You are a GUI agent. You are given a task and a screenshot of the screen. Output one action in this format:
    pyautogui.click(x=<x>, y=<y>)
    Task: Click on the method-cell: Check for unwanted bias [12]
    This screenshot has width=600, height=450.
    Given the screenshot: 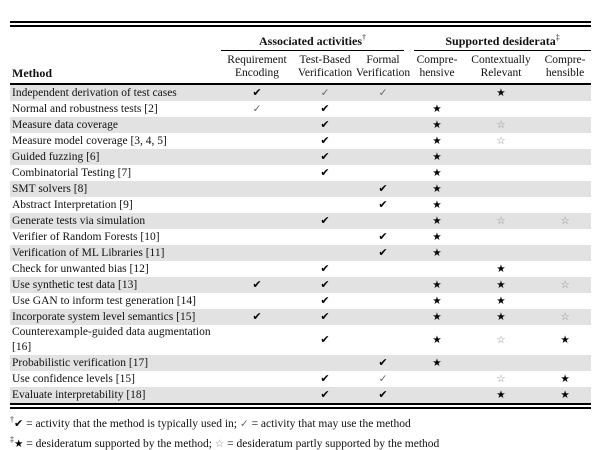 What is the action you would take?
    pyautogui.click(x=80, y=268)
    